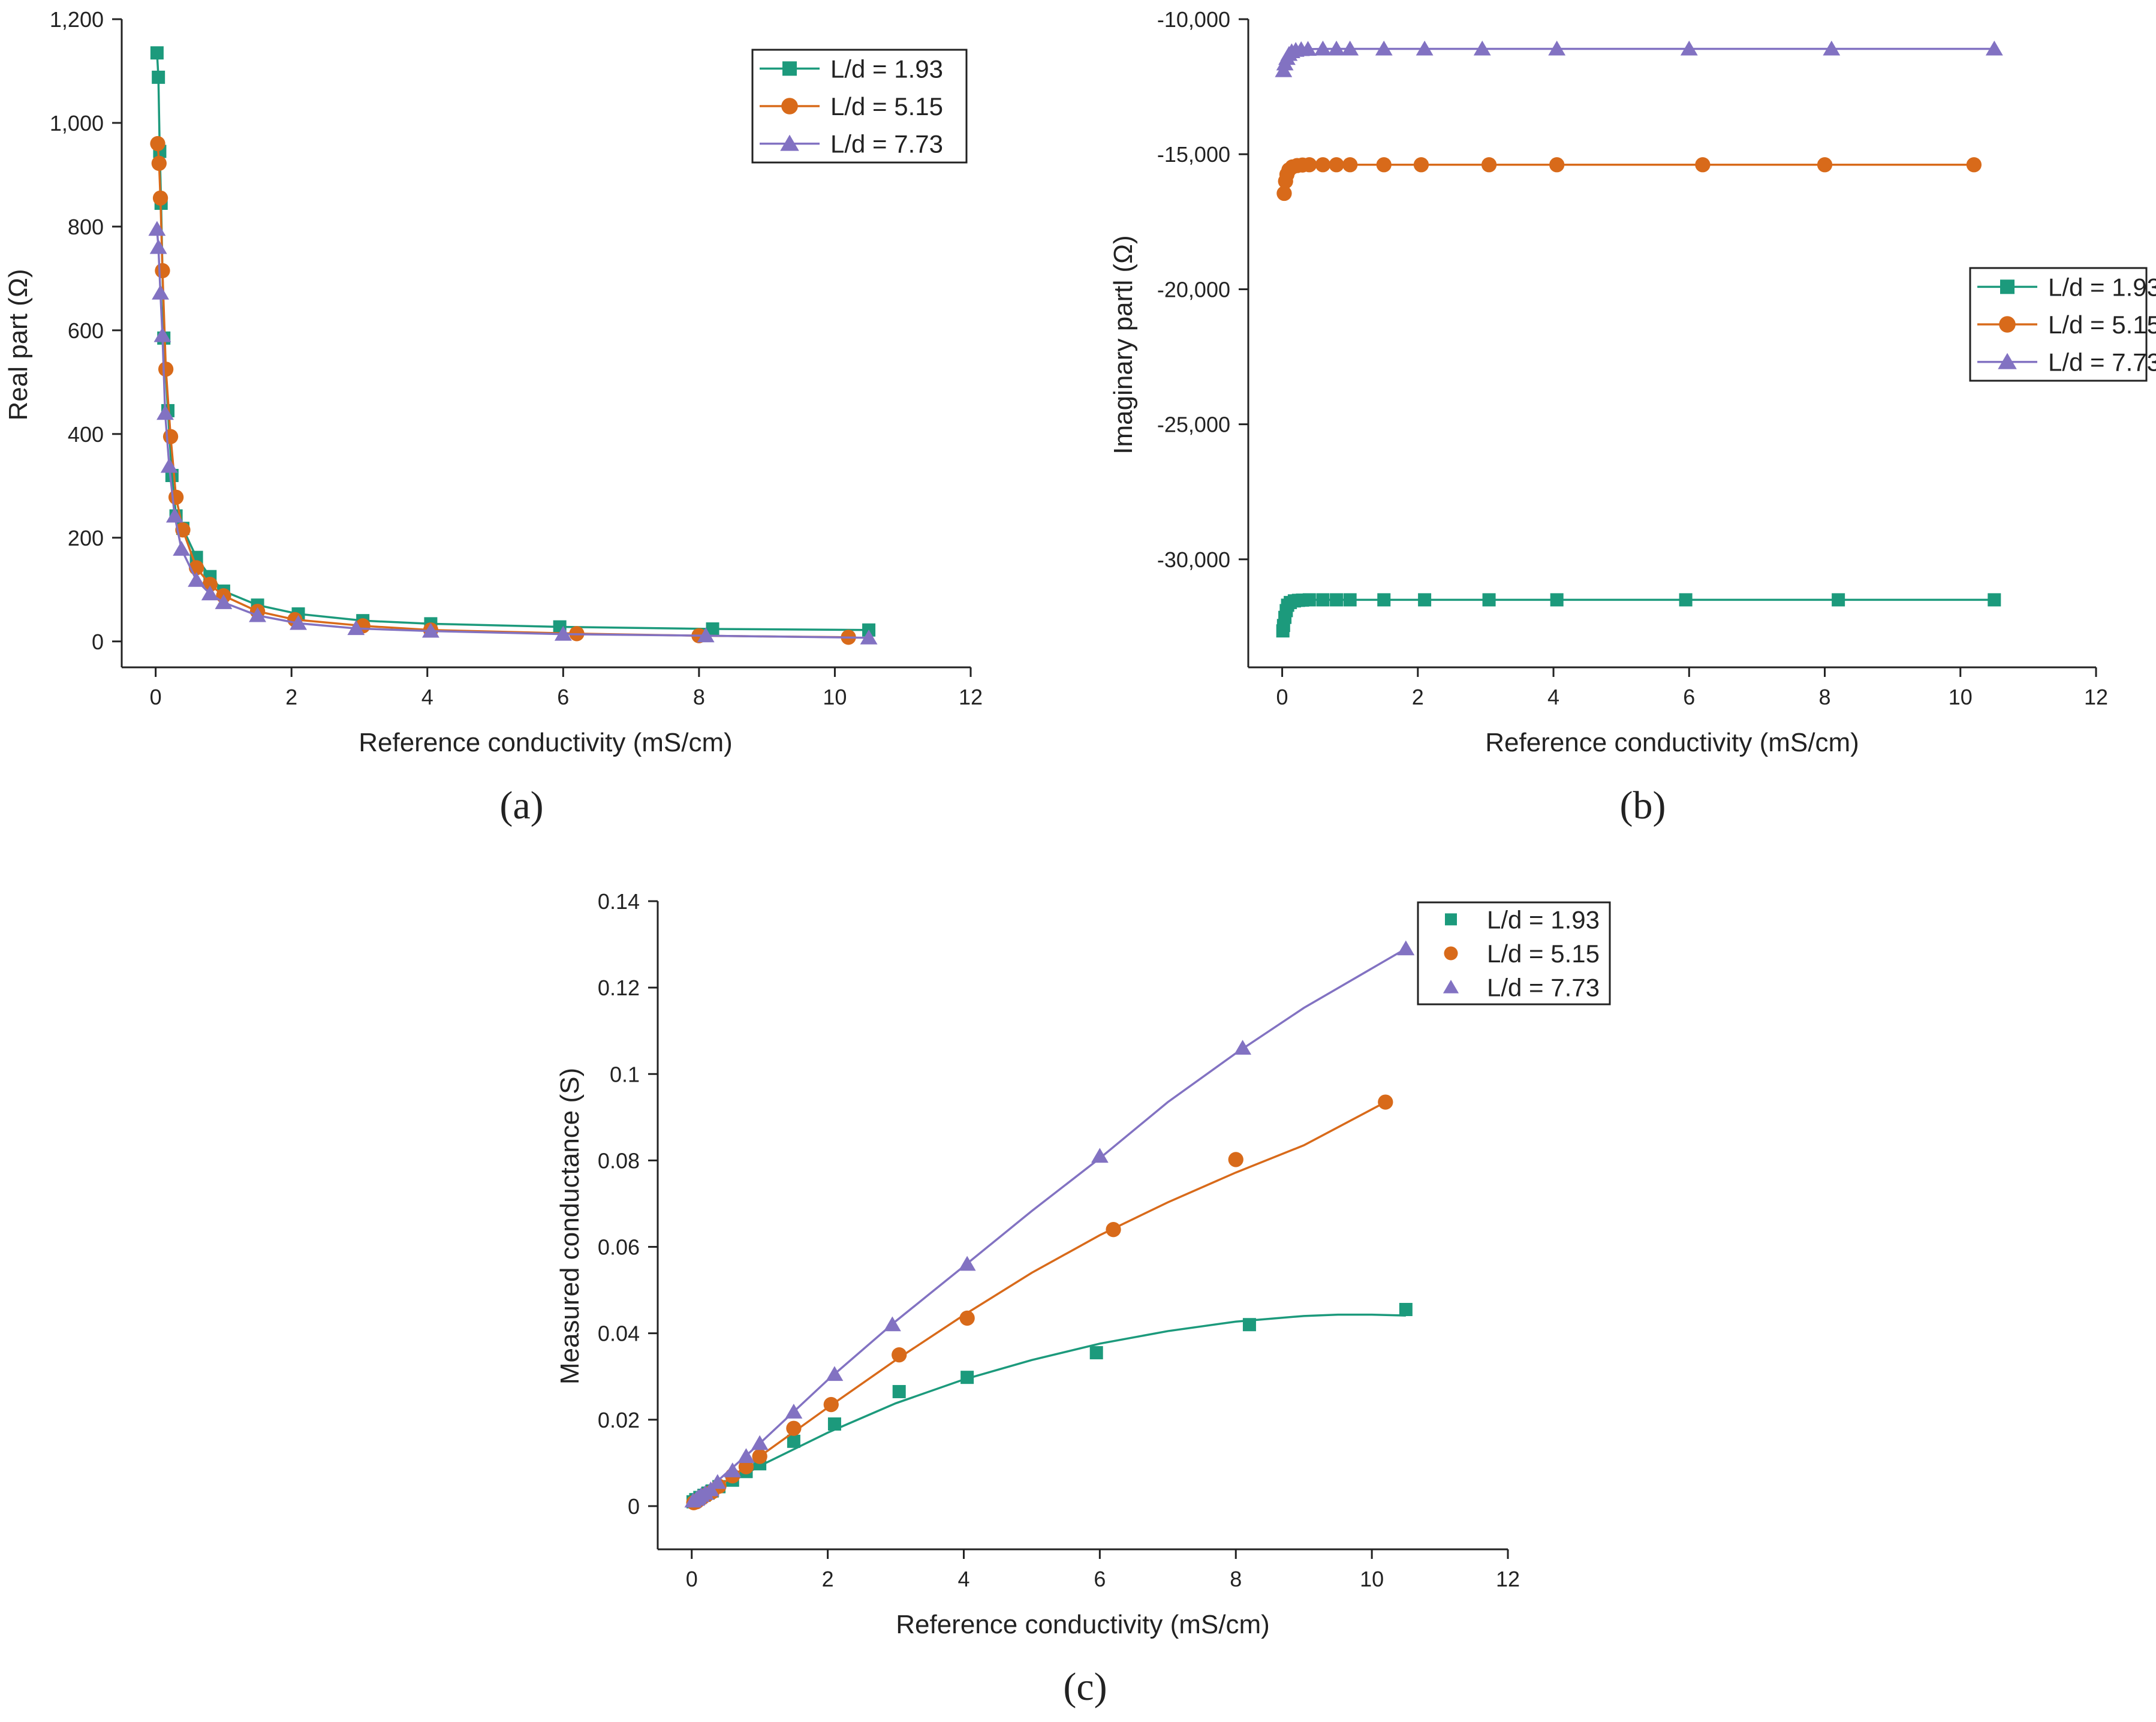  What do you see at coordinates (86, 435) in the screenshot?
I see `y-tick-label: 400` at bounding box center [86, 435].